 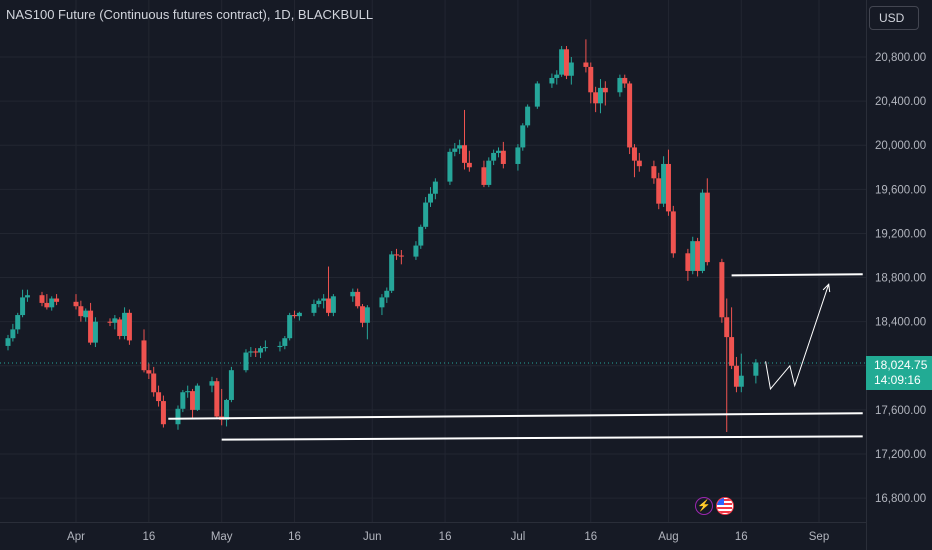 I want to click on currency-button: USD, so click(x=894, y=18).